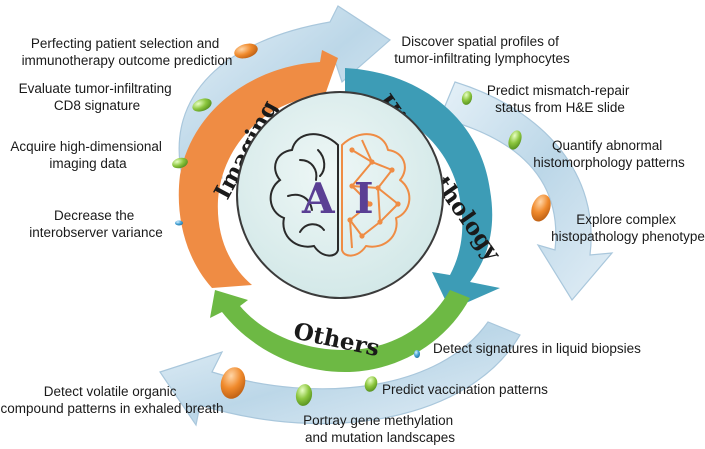  What do you see at coordinates (526, 191) in the screenshot?
I see `outer-arrow-right` at bounding box center [526, 191].